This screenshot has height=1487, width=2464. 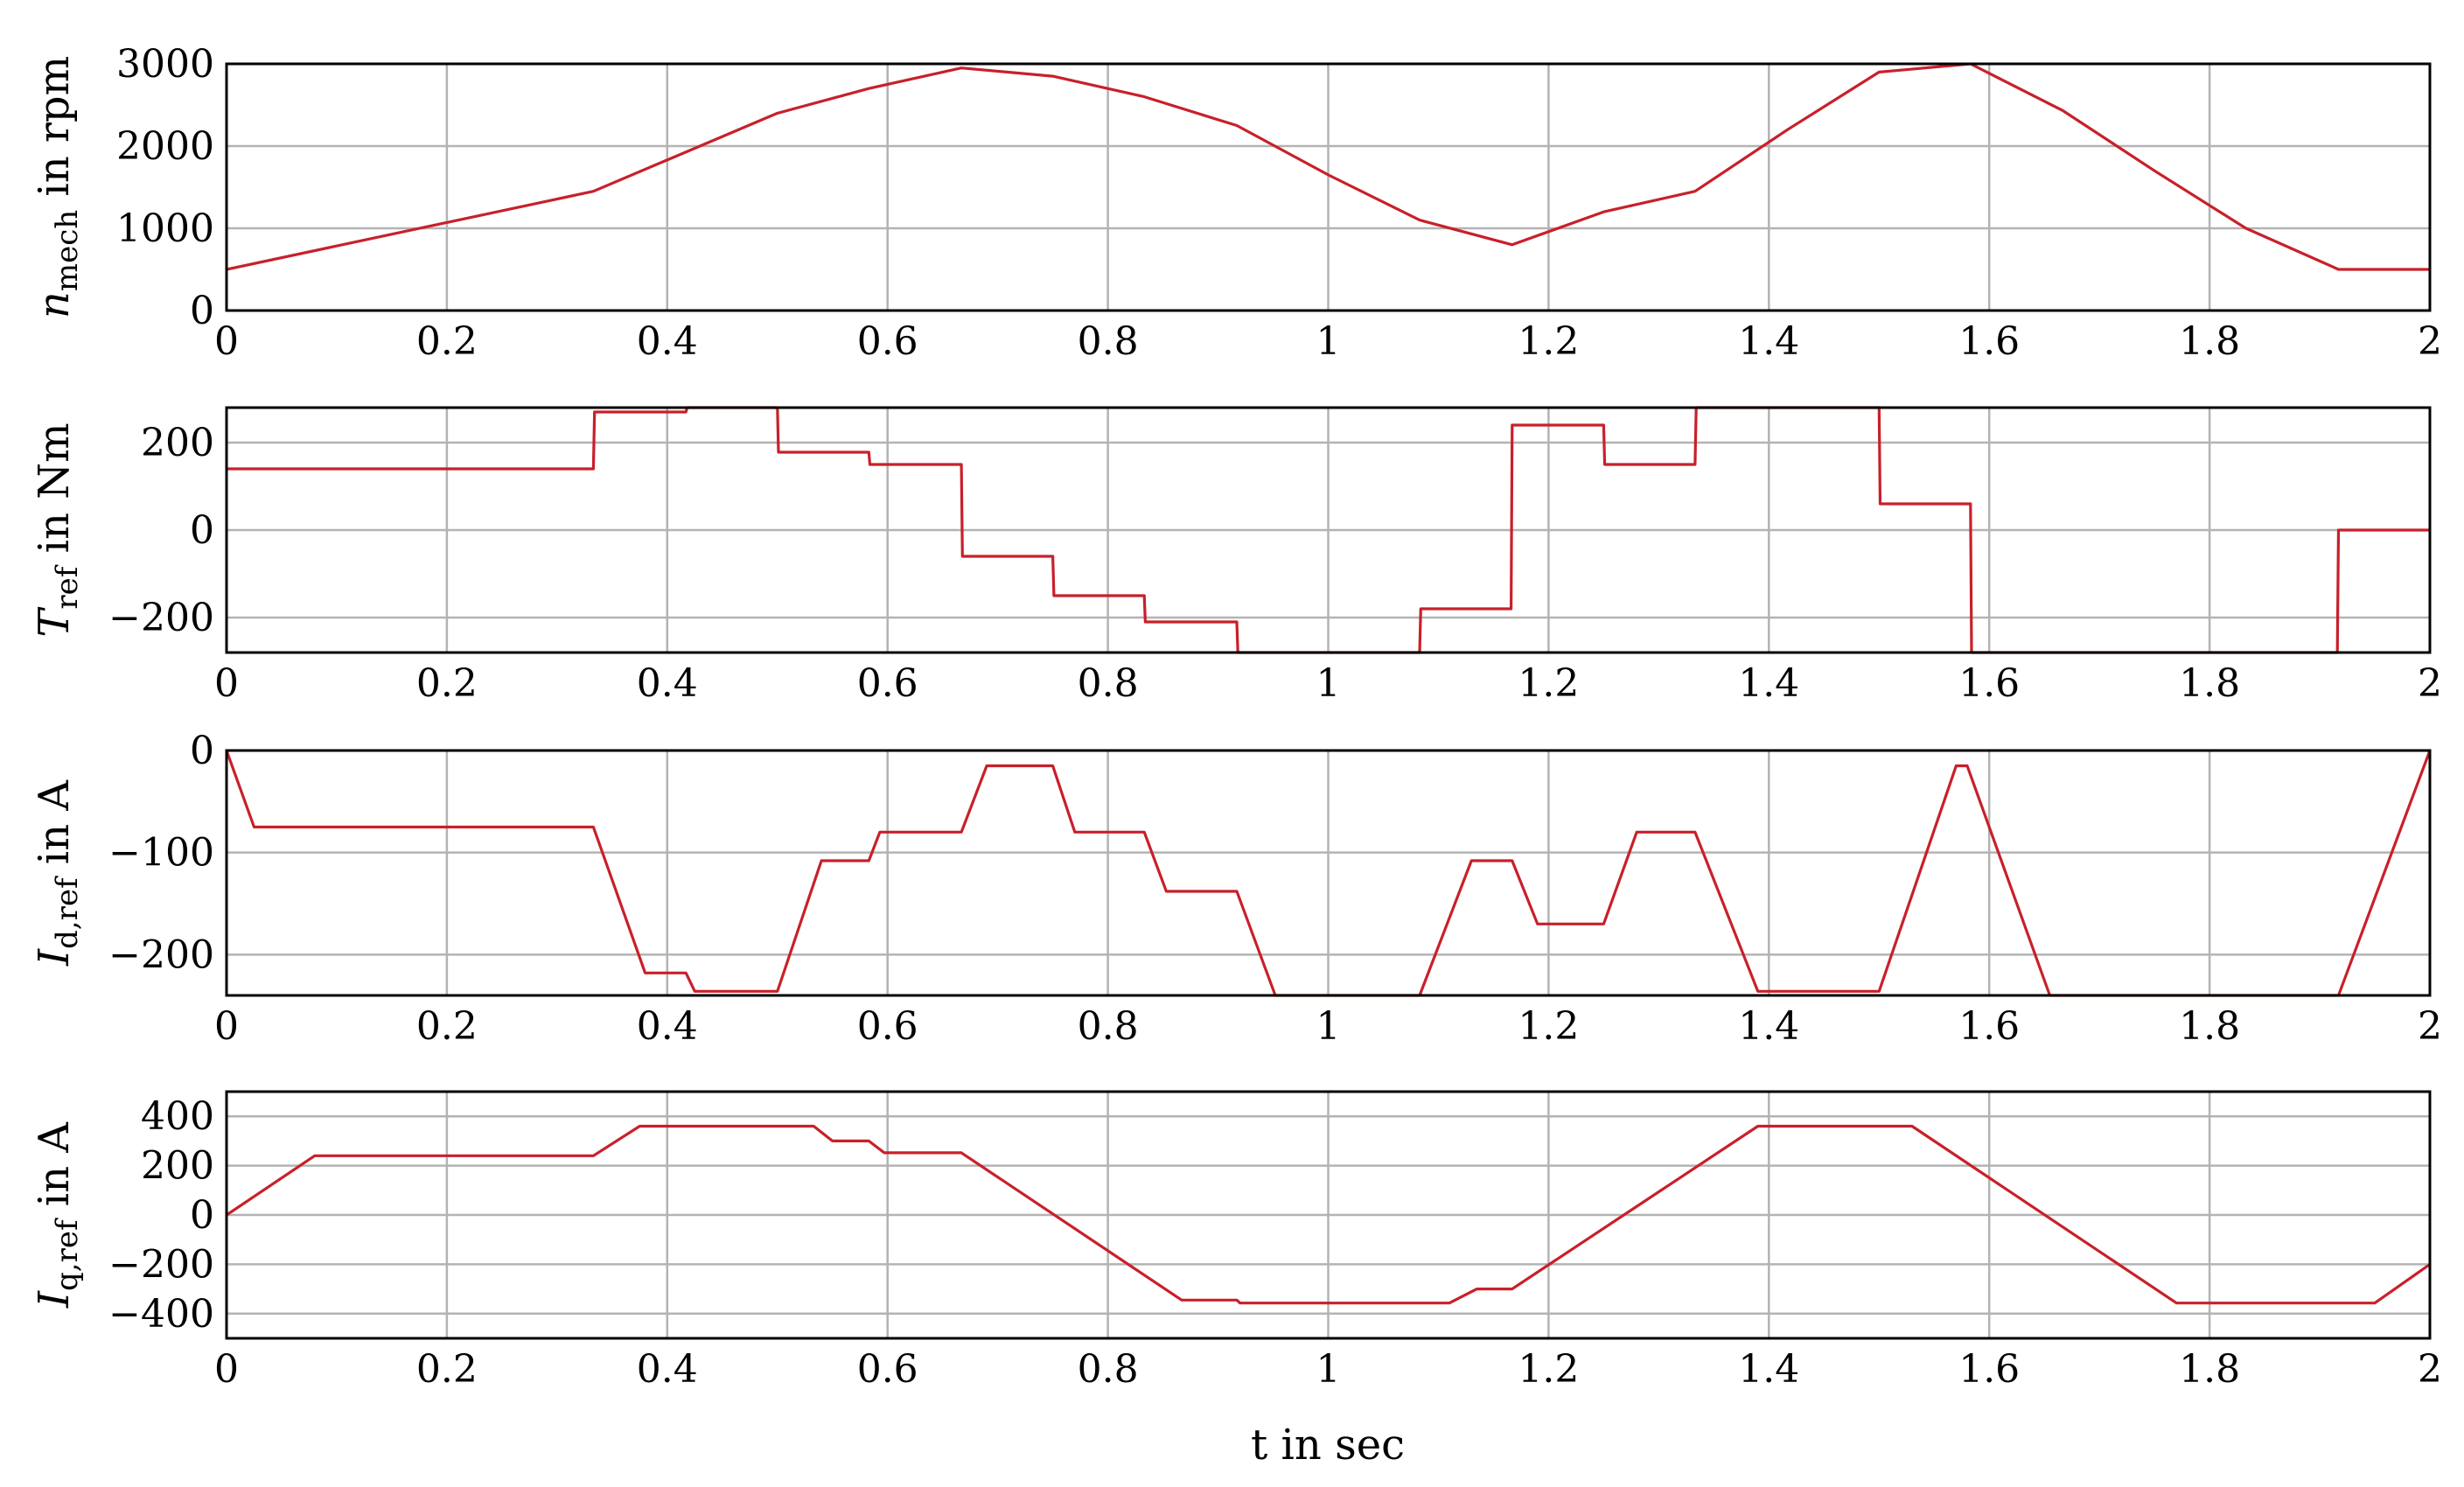 What do you see at coordinates (165, 229) in the screenshot?
I see `y-tick-label: 1000` at bounding box center [165, 229].